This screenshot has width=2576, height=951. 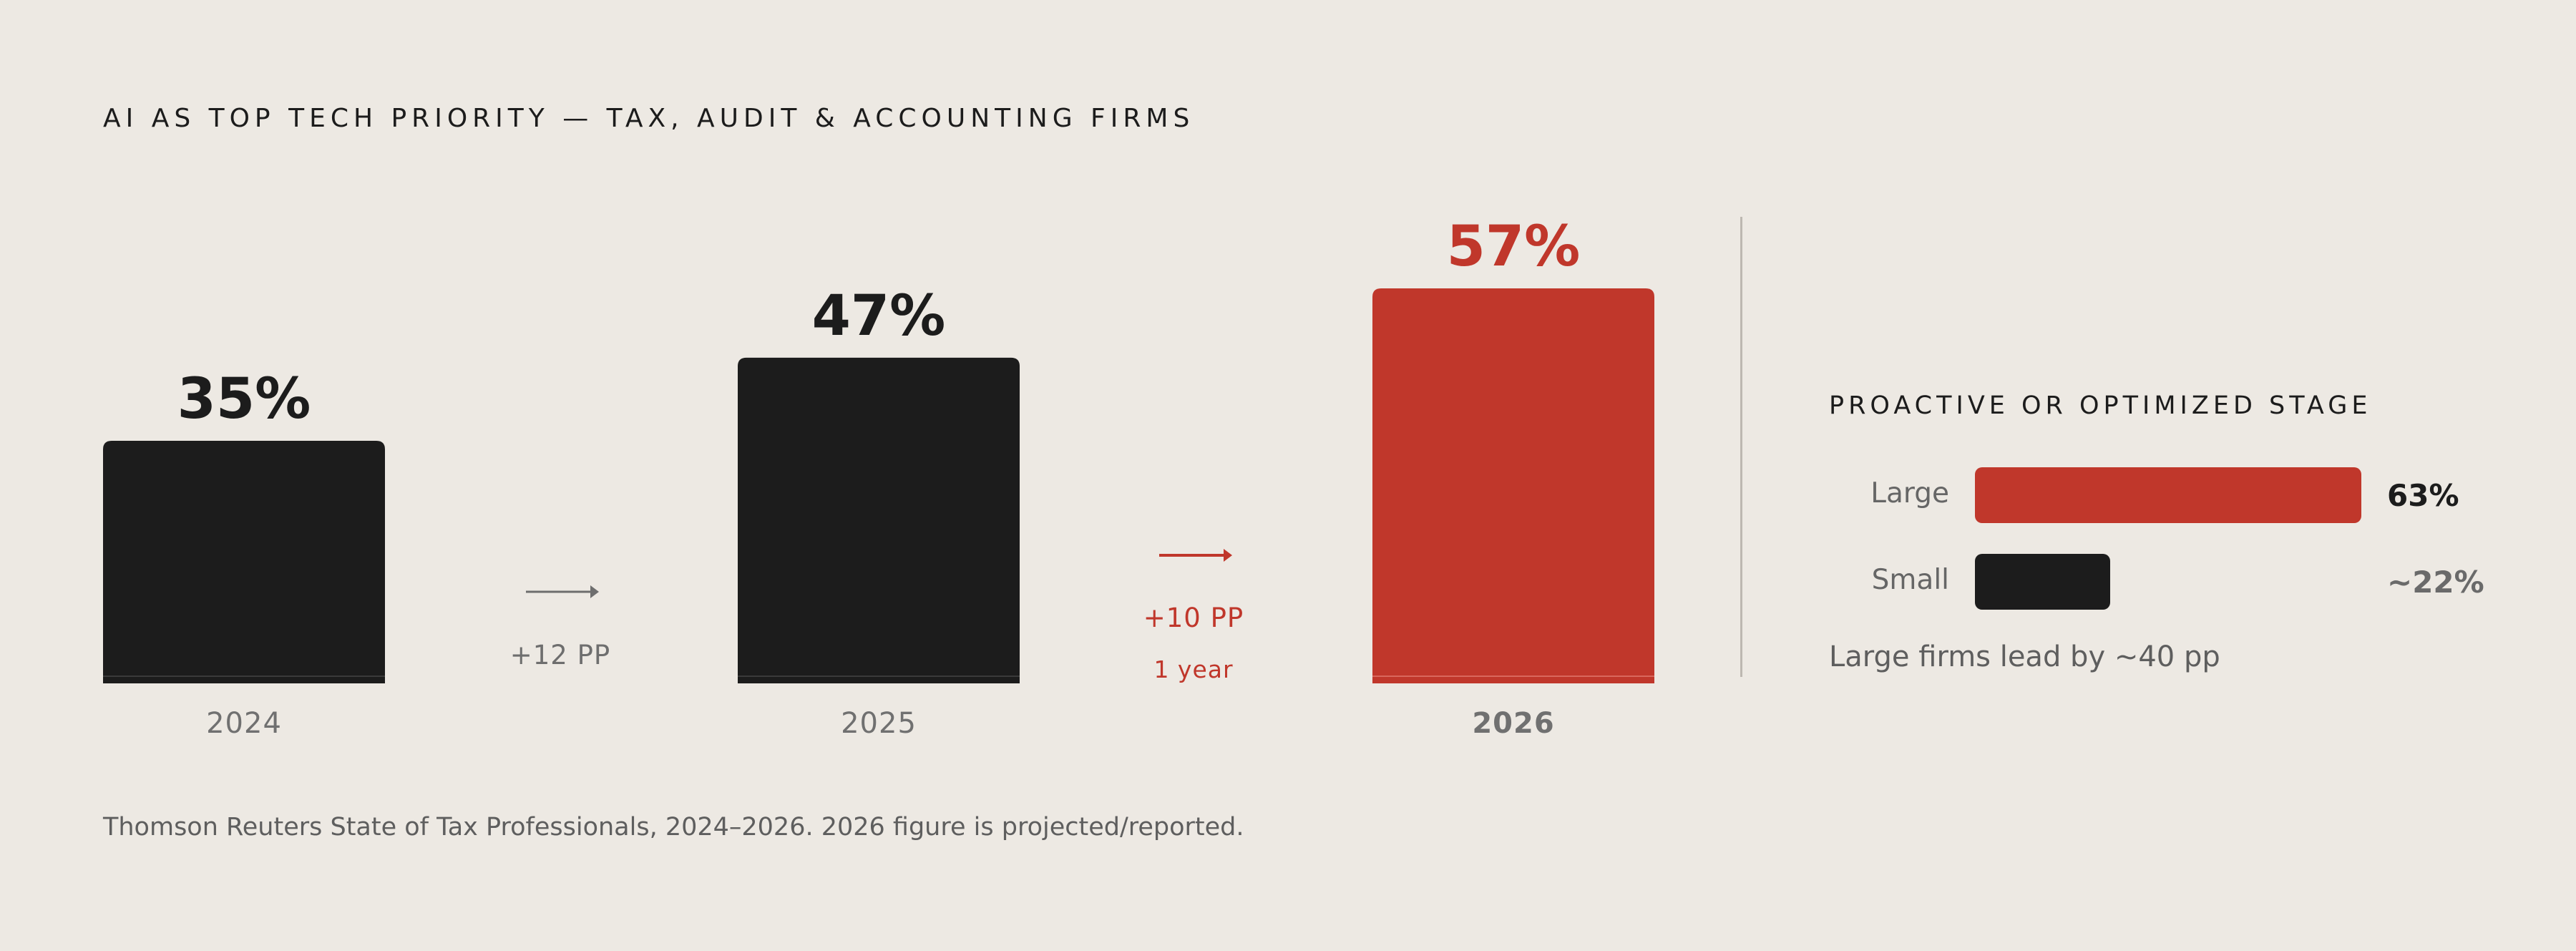 What do you see at coordinates (879, 316) in the screenshot?
I see `bar-value-2025: 47%` at bounding box center [879, 316].